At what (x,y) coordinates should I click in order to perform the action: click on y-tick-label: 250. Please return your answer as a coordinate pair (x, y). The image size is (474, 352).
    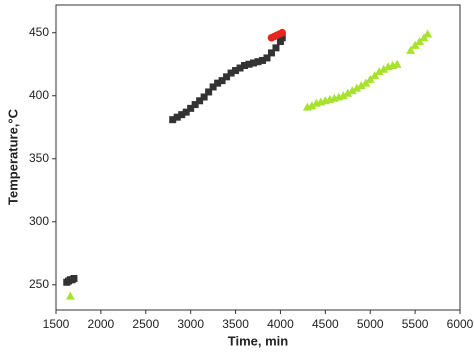
    Looking at the image, I should click on (39, 284).